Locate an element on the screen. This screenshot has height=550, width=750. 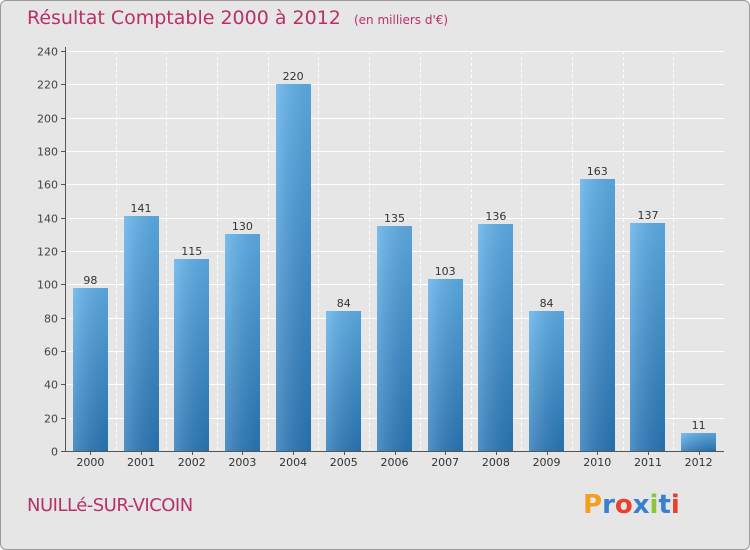
y-tick-label: 40 is located at coordinates (51, 385).